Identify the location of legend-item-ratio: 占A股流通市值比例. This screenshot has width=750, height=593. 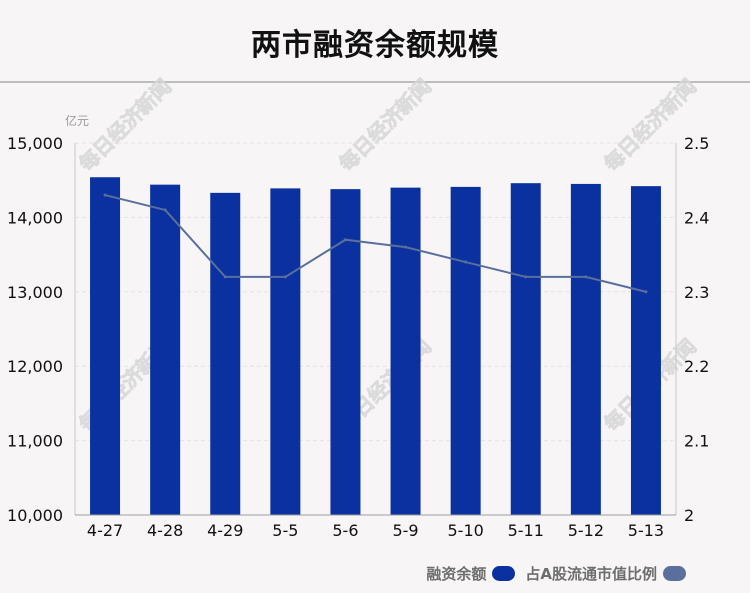
(605, 573).